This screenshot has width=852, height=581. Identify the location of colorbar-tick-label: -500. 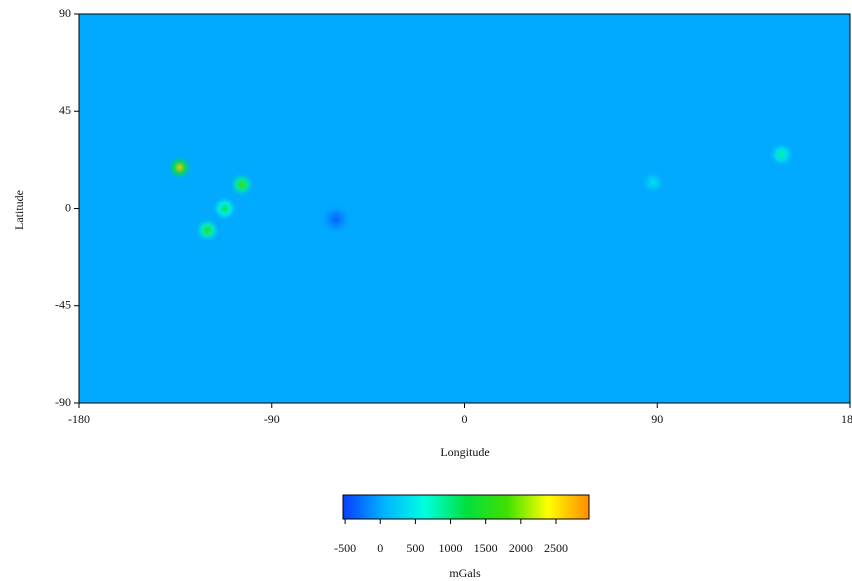
(345, 548).